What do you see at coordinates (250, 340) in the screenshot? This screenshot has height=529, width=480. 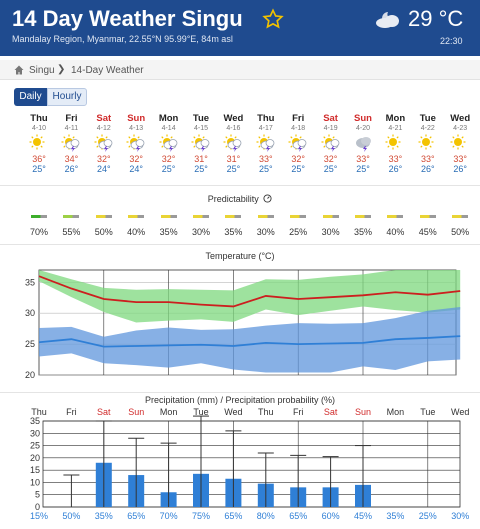 I see `low-temperature-range-band` at bounding box center [250, 340].